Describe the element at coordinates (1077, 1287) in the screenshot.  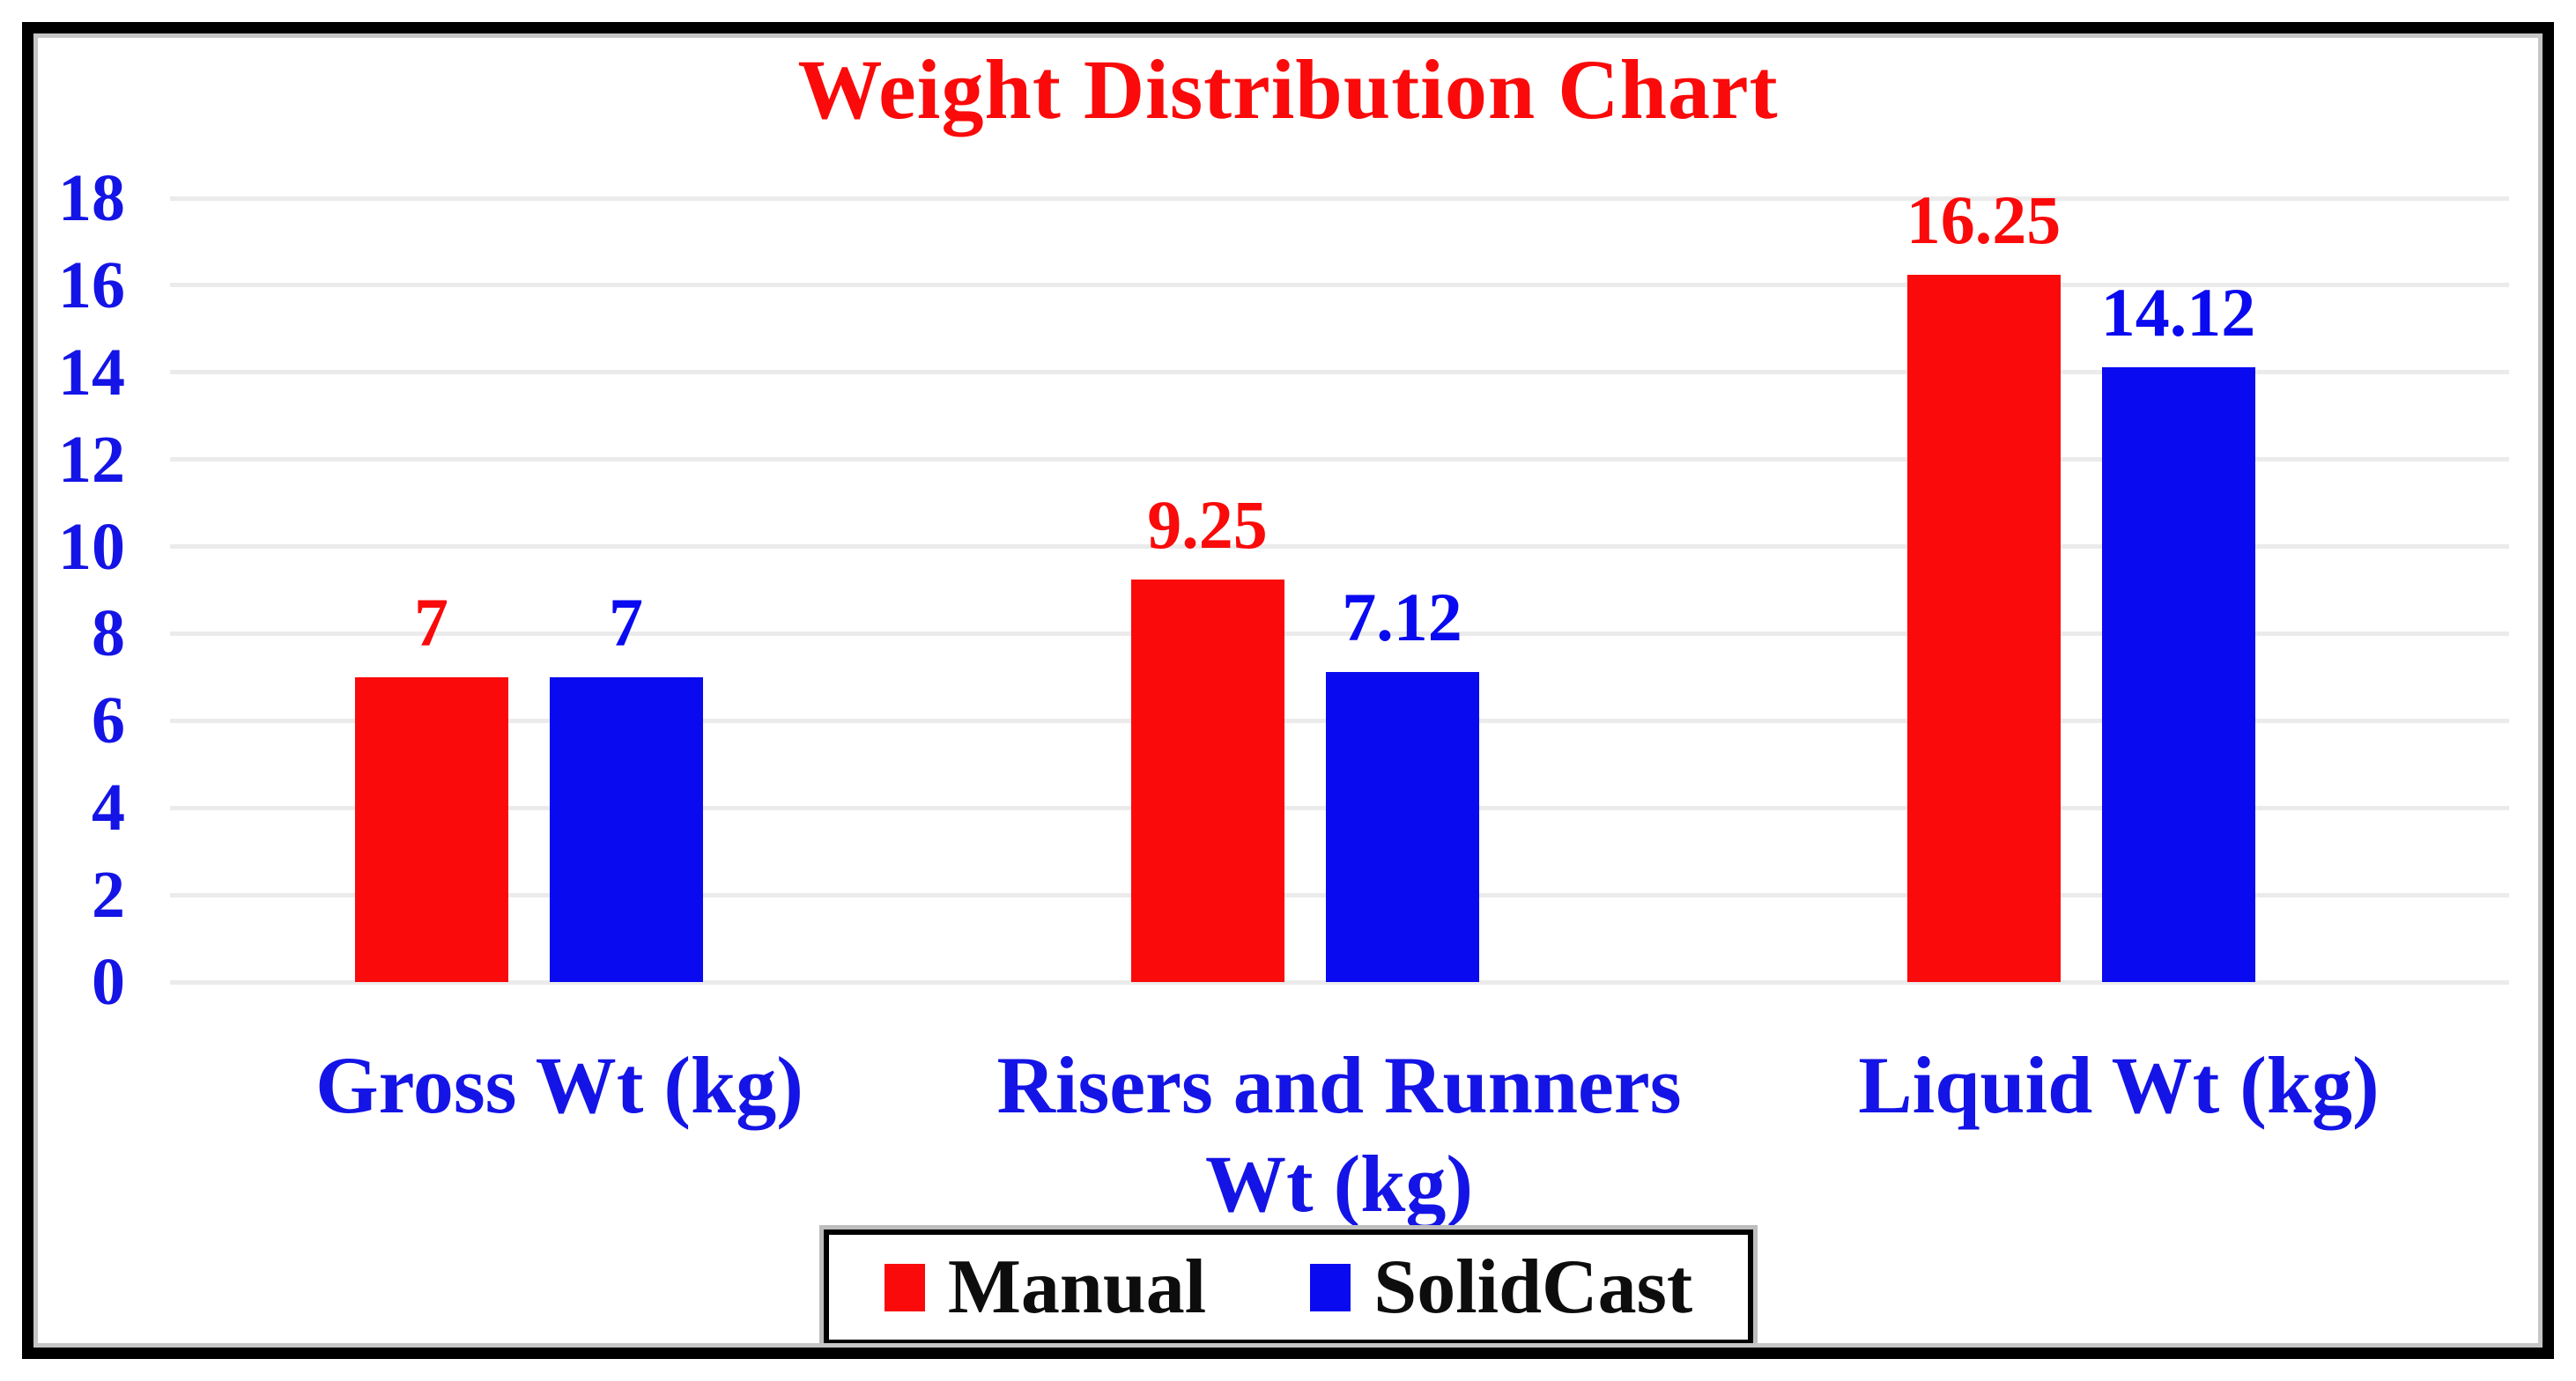
I see `legend-label-manual: Manual` at that location.